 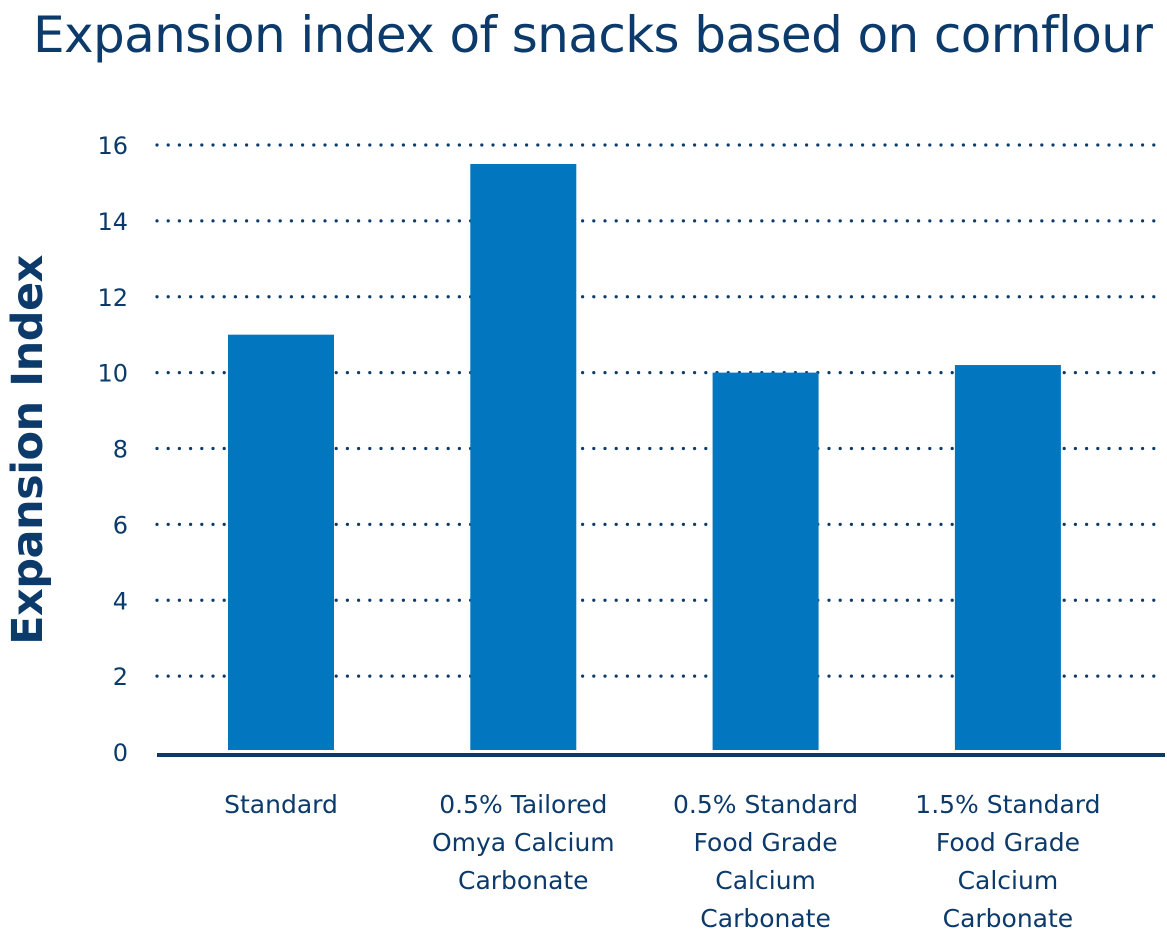 What do you see at coordinates (112, 146) in the screenshot?
I see `y-tick-label: 16` at bounding box center [112, 146].